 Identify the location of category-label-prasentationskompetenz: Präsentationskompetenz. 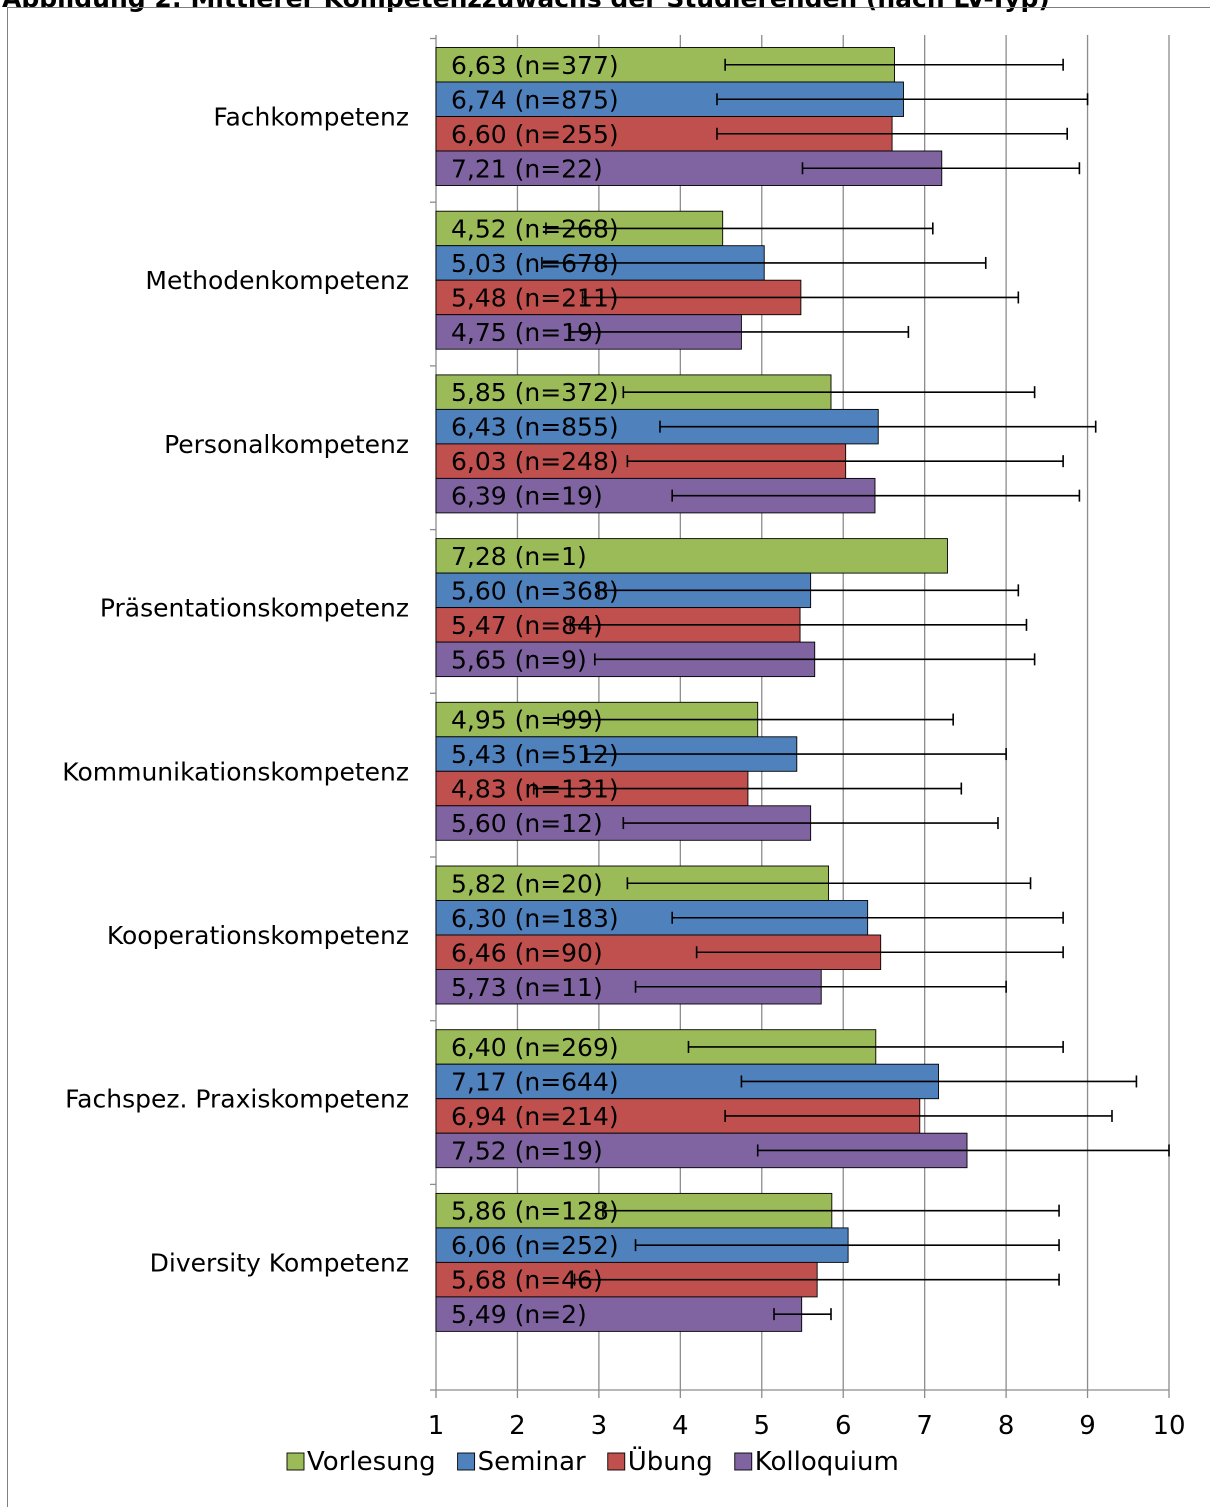
(254, 608).